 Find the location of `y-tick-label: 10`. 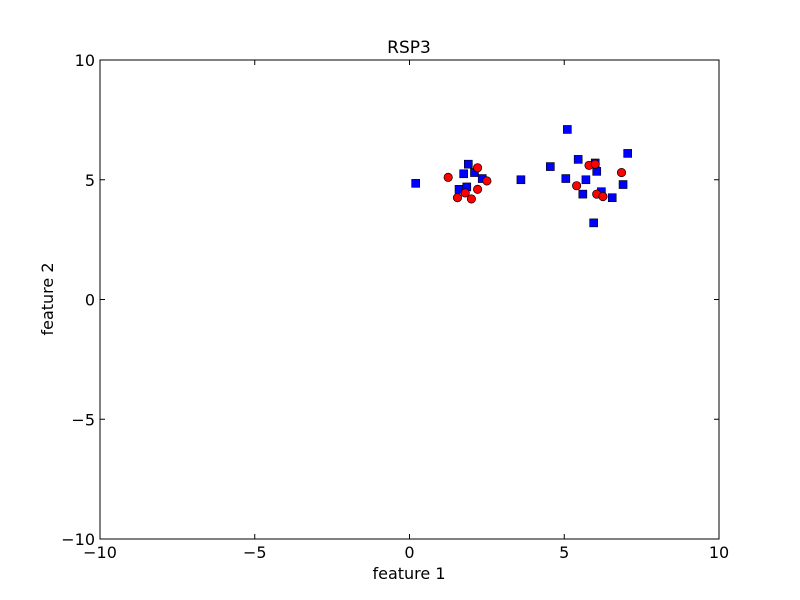

y-tick-label: 10 is located at coordinates (85, 60).